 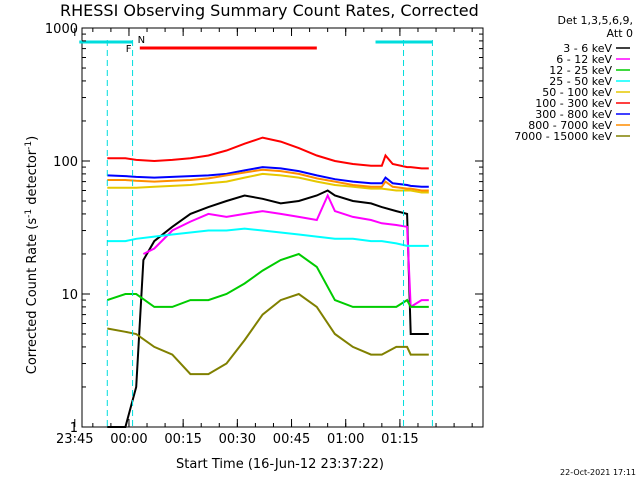 What do you see at coordinates (32, 296) in the screenshot?
I see `y-axis-label-part1: Corrected Count Rate (s` at bounding box center [32, 296].